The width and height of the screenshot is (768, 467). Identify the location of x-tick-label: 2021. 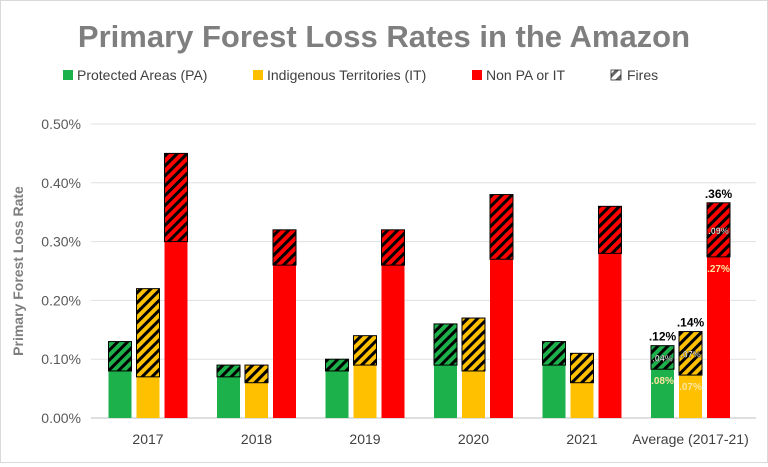
(581, 439).